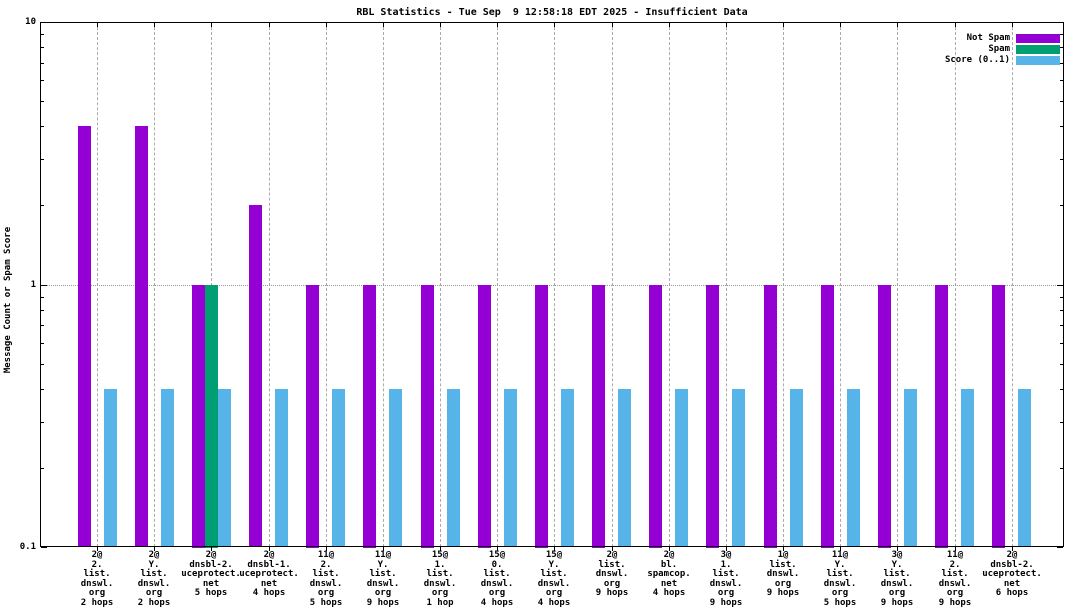 The width and height of the screenshot is (1088, 612). Describe the element at coordinates (1038, 49) in the screenshot. I see `legend-swatch-spam` at that location.